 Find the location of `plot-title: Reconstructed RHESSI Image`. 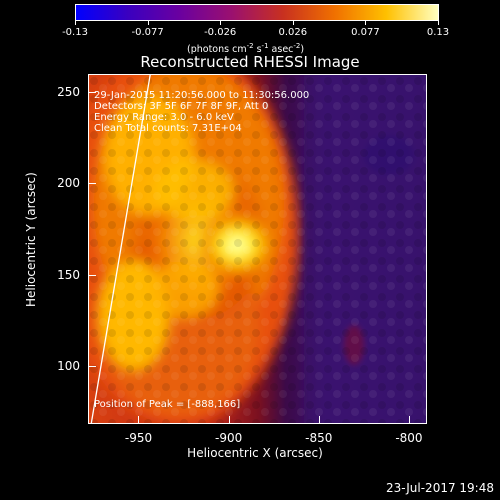

plot-title: Reconstructed RHESSI Image is located at coordinates (250, 62).